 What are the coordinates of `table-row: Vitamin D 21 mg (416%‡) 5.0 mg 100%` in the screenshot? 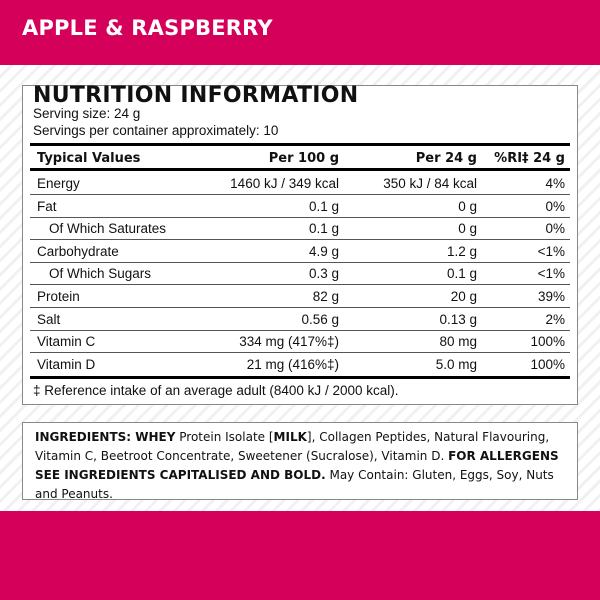 It's located at (300, 364).